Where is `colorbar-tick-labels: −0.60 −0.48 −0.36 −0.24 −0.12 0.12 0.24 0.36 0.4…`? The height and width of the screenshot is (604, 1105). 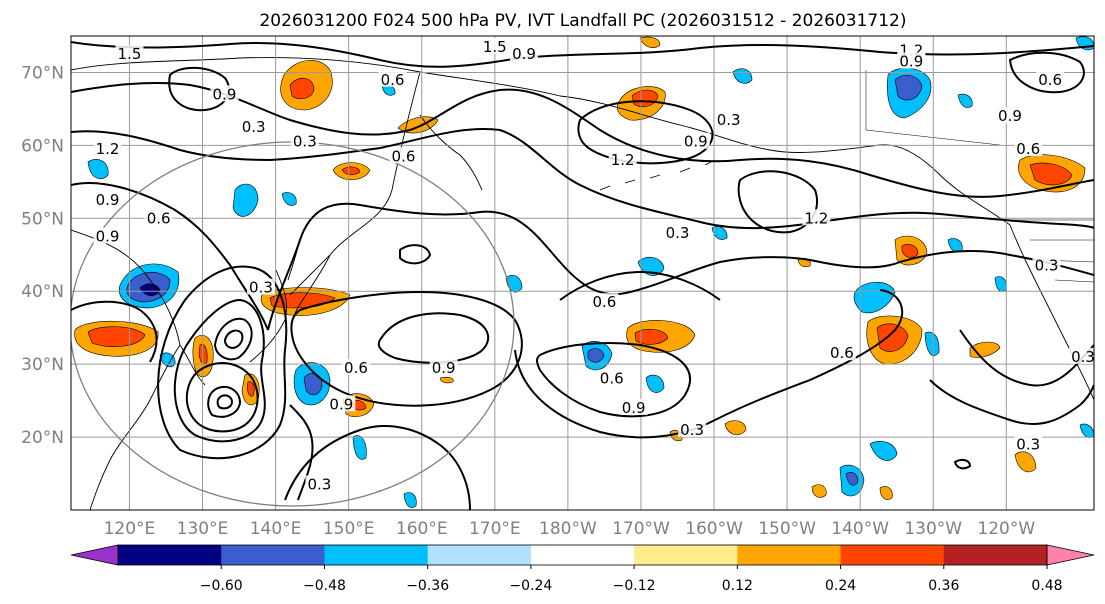 colorbar-tick-labels: −0.60 −0.48 −0.36 −0.24 −0.12 0.12 0.24 0.36 0.4… is located at coordinates (631, 579).